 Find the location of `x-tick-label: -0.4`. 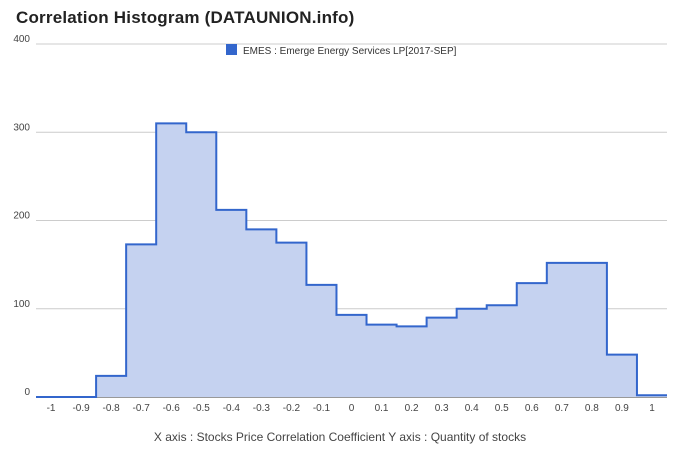

x-tick-label: -0.4 is located at coordinates (232, 408).